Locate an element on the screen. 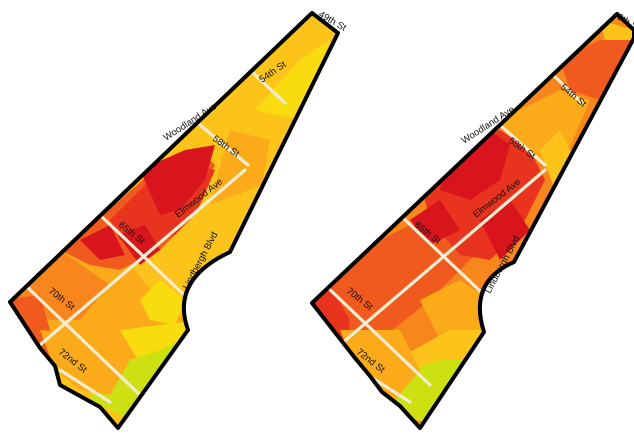 Image resolution: width=634 pixels, height=436 pixels. street-54th is located at coordinates (267, 86).